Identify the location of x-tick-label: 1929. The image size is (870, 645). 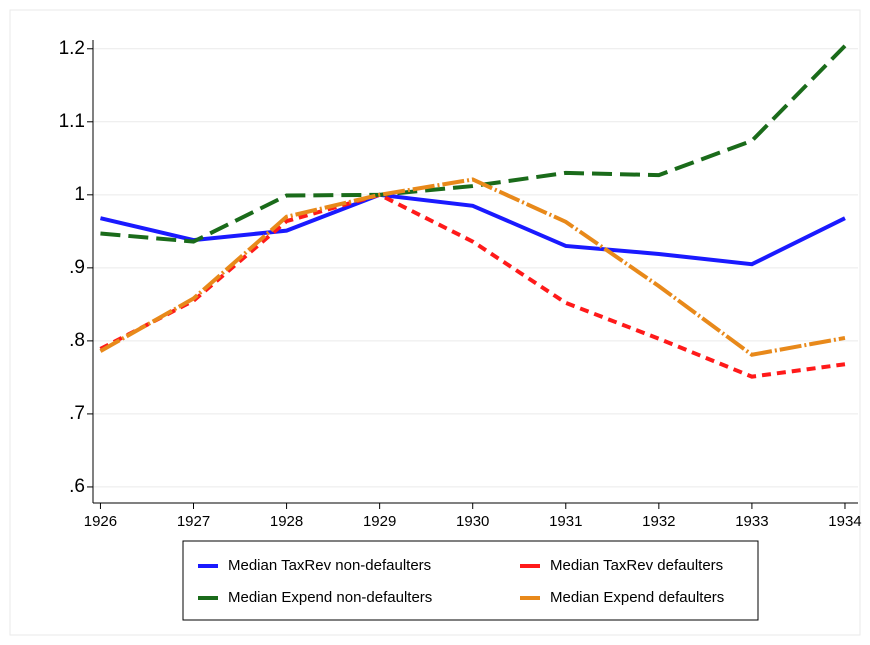
(379, 521).